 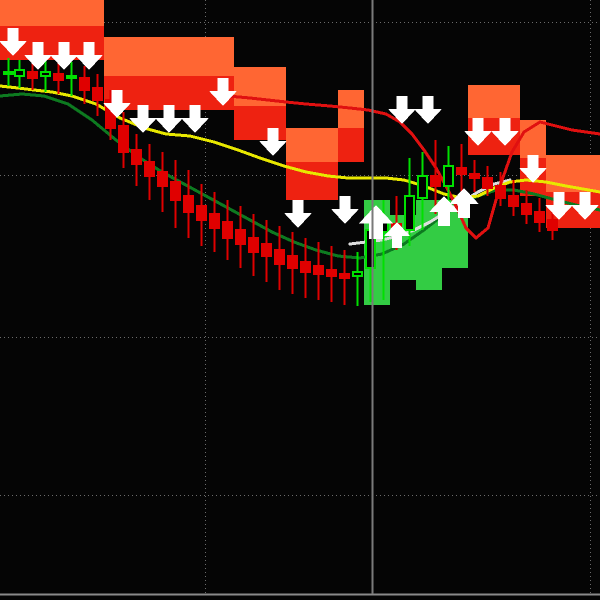 I want to click on moving-average-line, so click(x=430, y=212).